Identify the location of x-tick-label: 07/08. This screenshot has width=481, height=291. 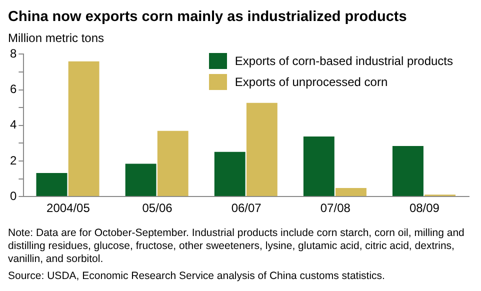
(335, 208).